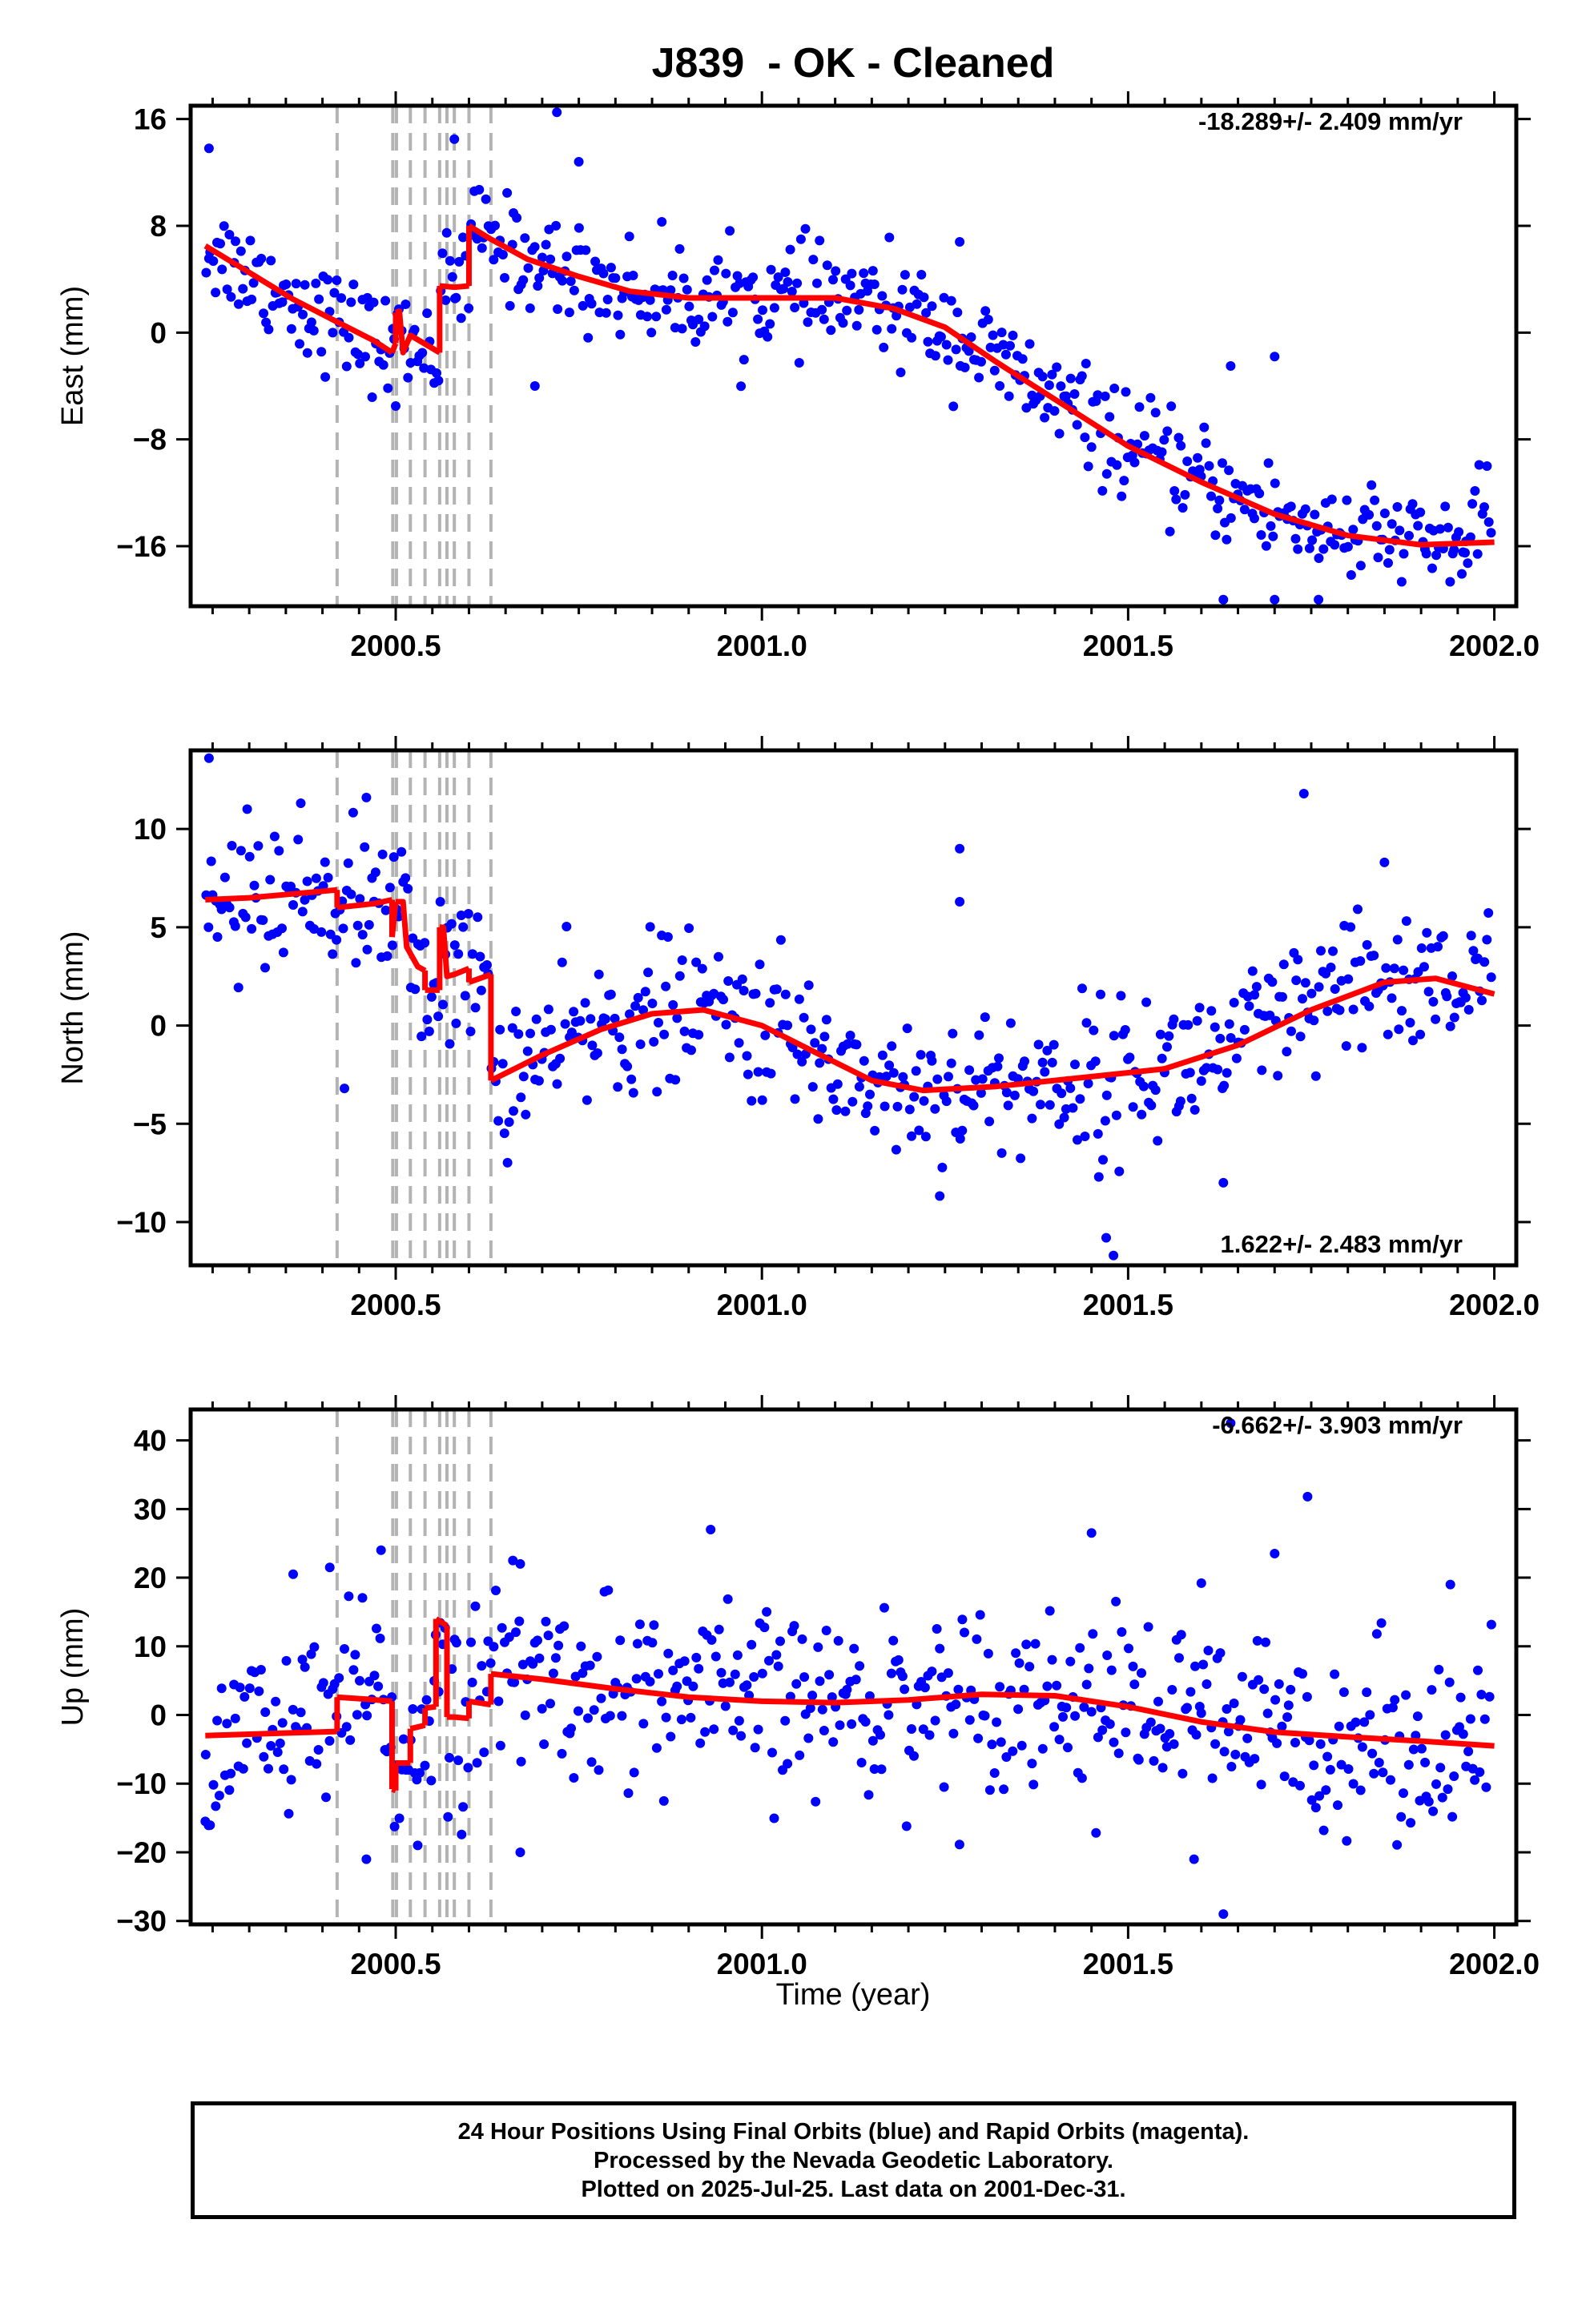 The image size is (1594, 2324). Describe the element at coordinates (141, 546) in the screenshot. I see `y-tick-label: −16` at that location.